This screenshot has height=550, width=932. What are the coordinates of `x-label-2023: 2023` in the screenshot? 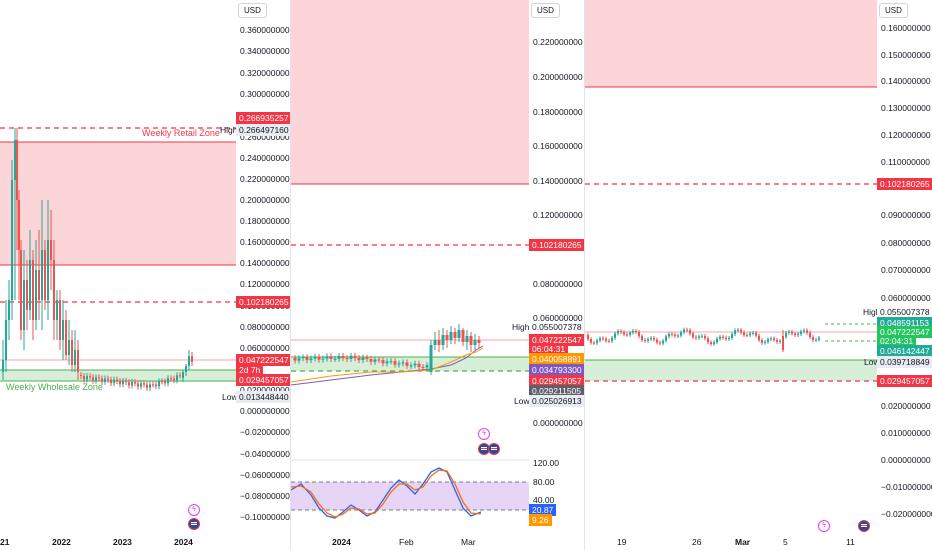 It's located at (122, 542).